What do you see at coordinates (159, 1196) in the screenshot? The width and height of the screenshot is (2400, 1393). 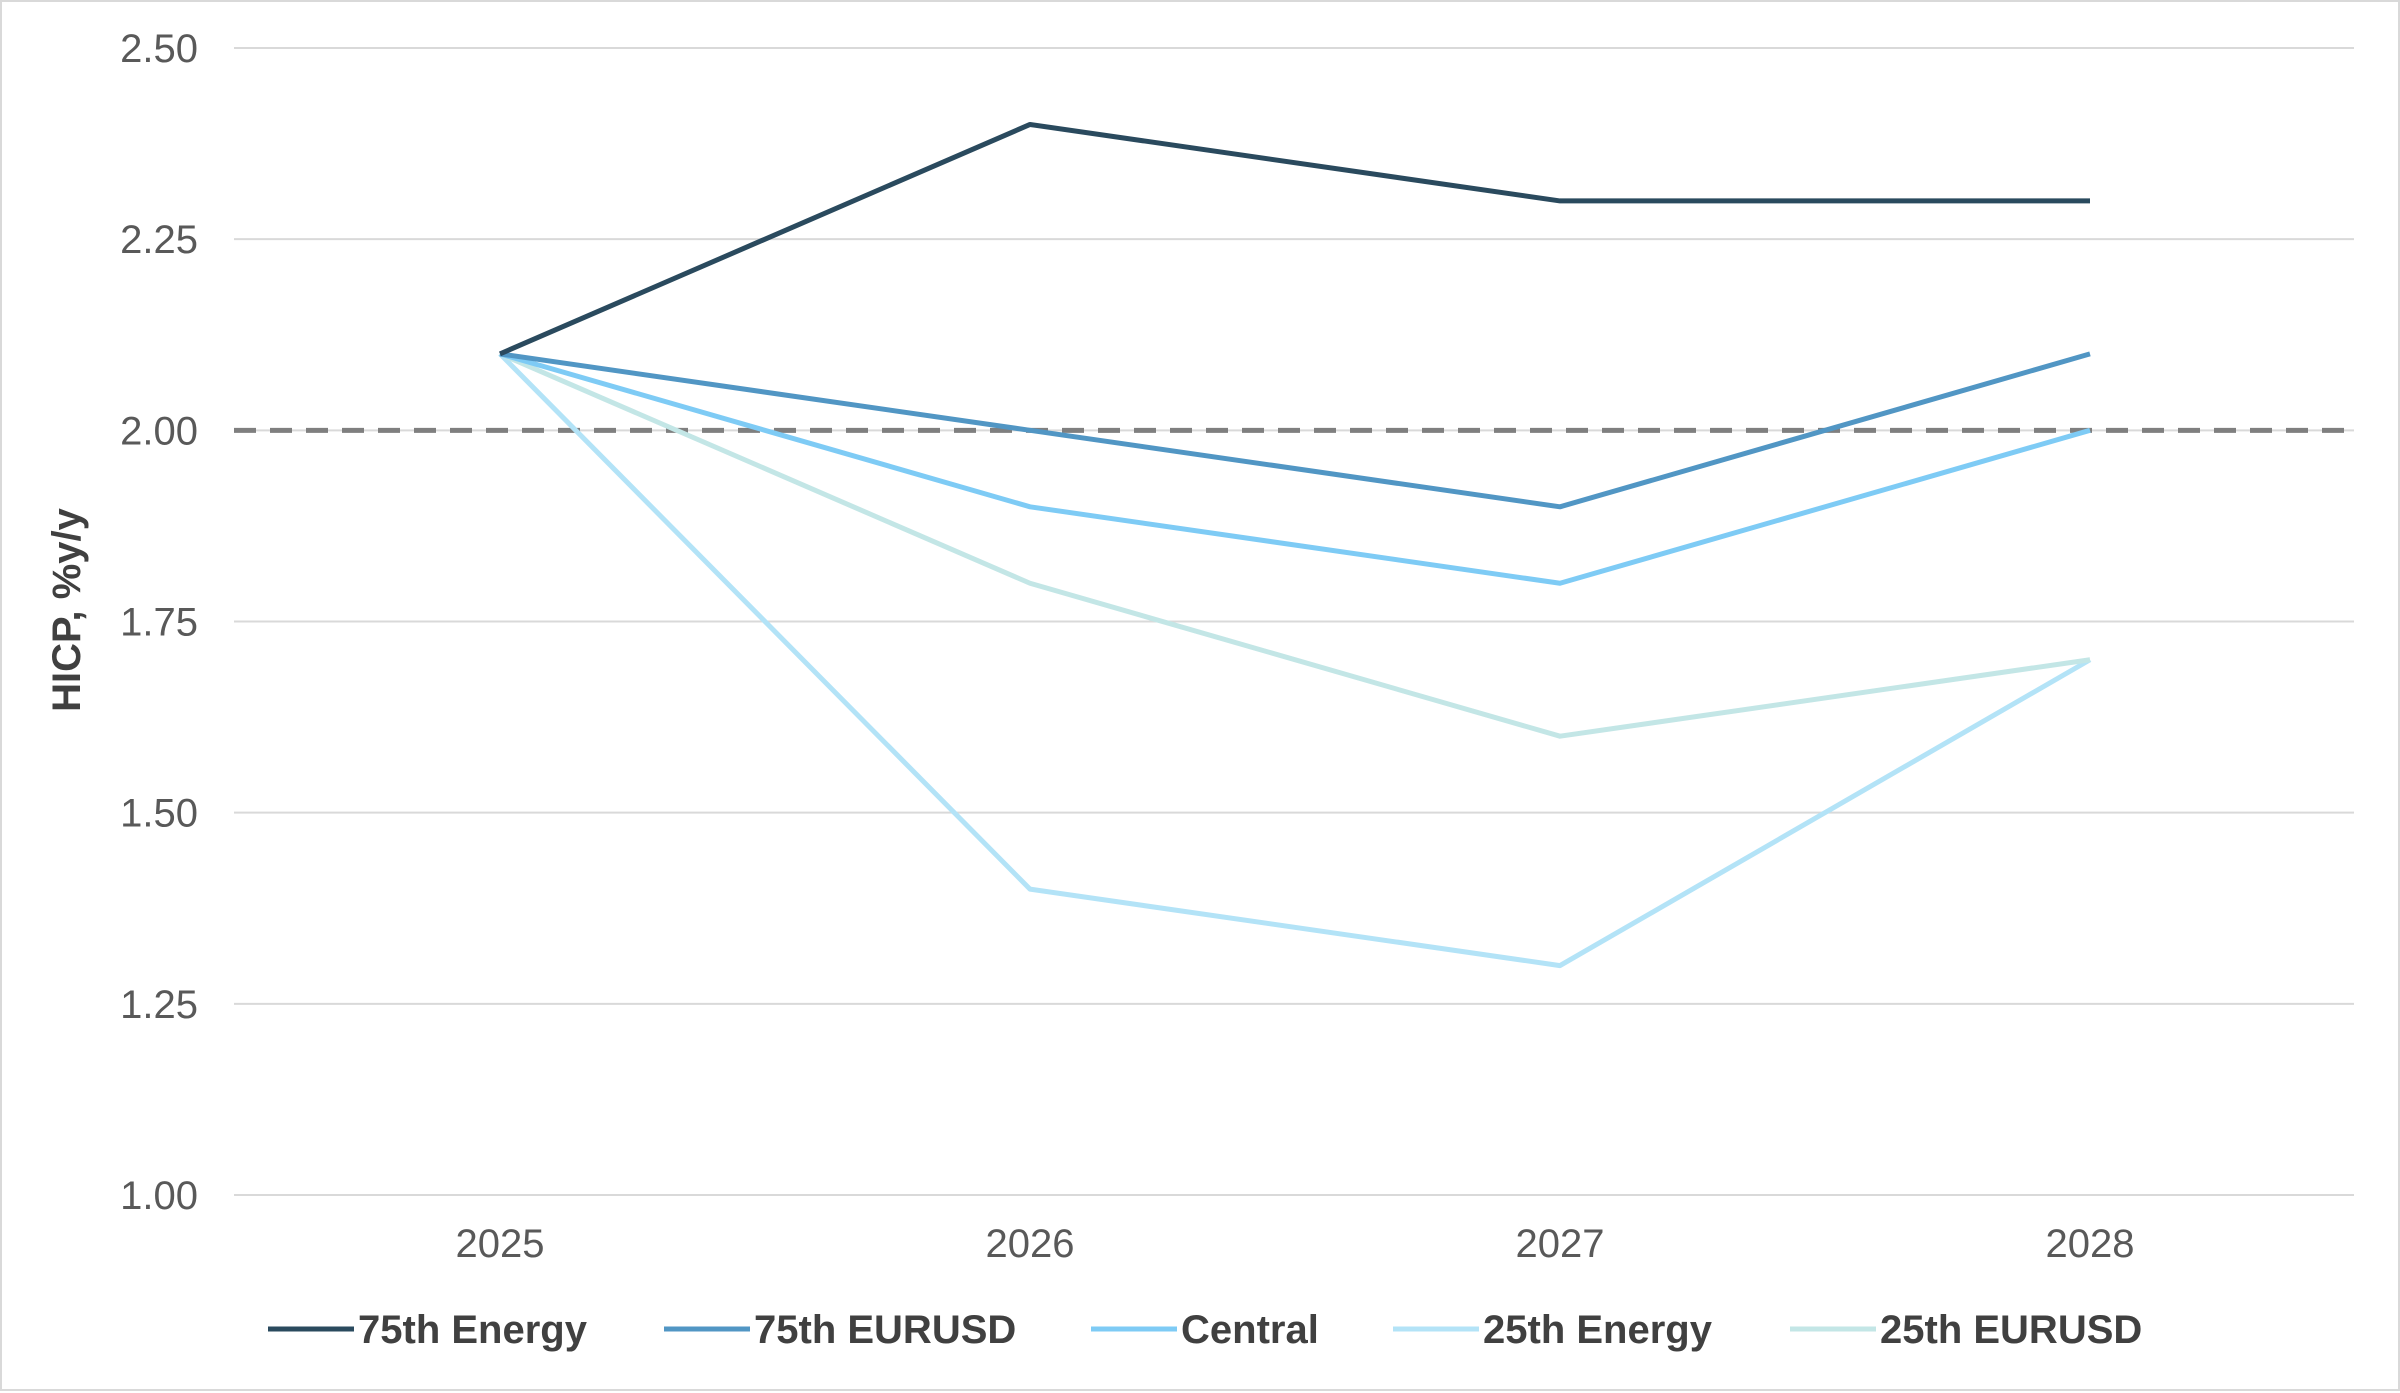 I see `y-tick-label: 1.00` at bounding box center [159, 1196].